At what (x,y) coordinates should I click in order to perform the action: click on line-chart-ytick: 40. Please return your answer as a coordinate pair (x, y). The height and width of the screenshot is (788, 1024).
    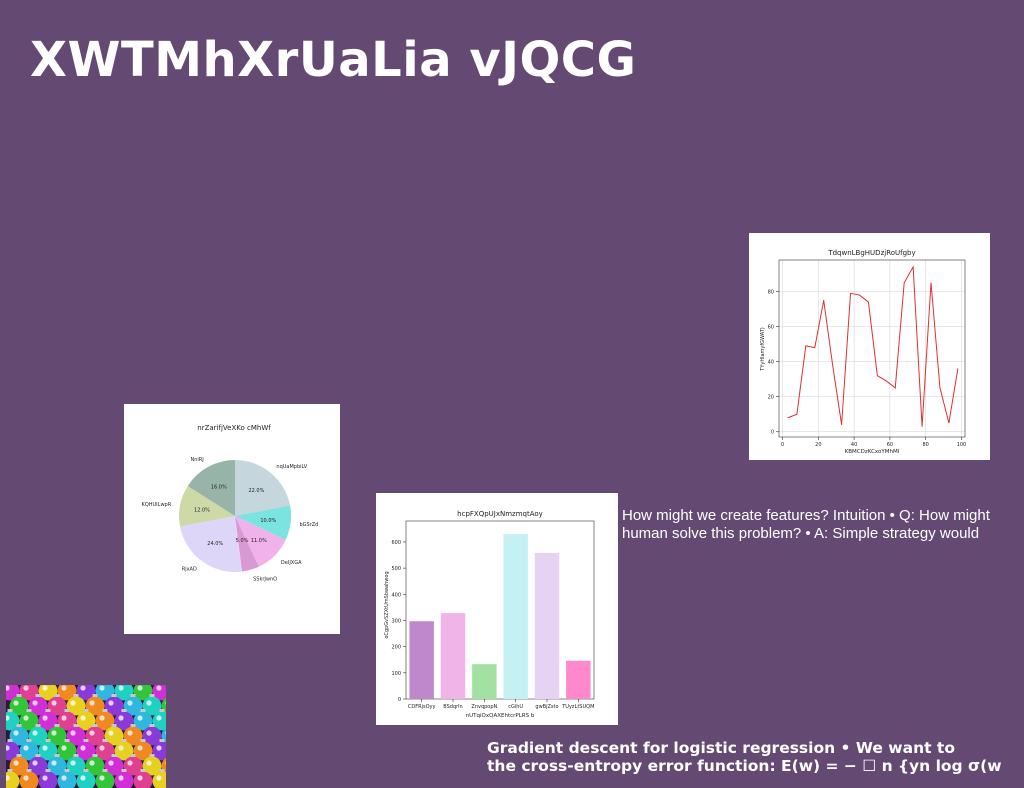
    Looking at the image, I should click on (771, 363).